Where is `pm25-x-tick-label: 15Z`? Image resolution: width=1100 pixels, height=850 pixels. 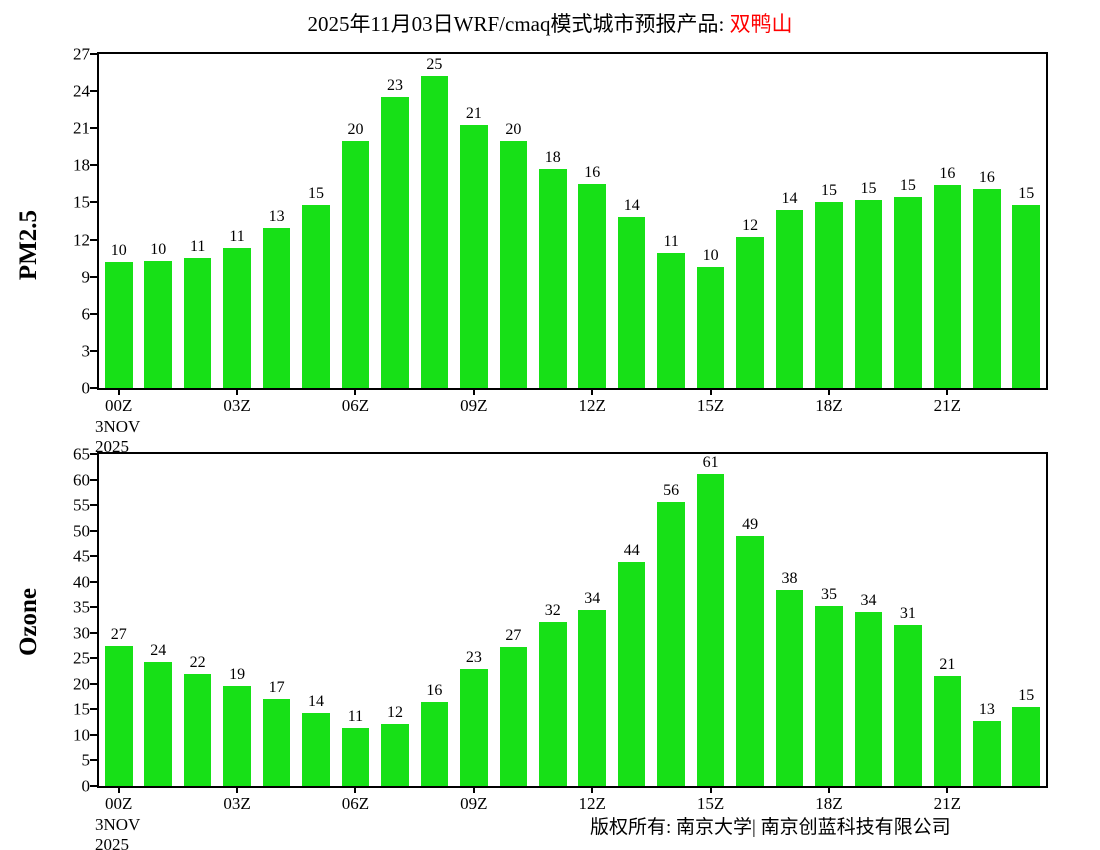 pm25-x-tick-label: 15Z is located at coordinates (710, 405).